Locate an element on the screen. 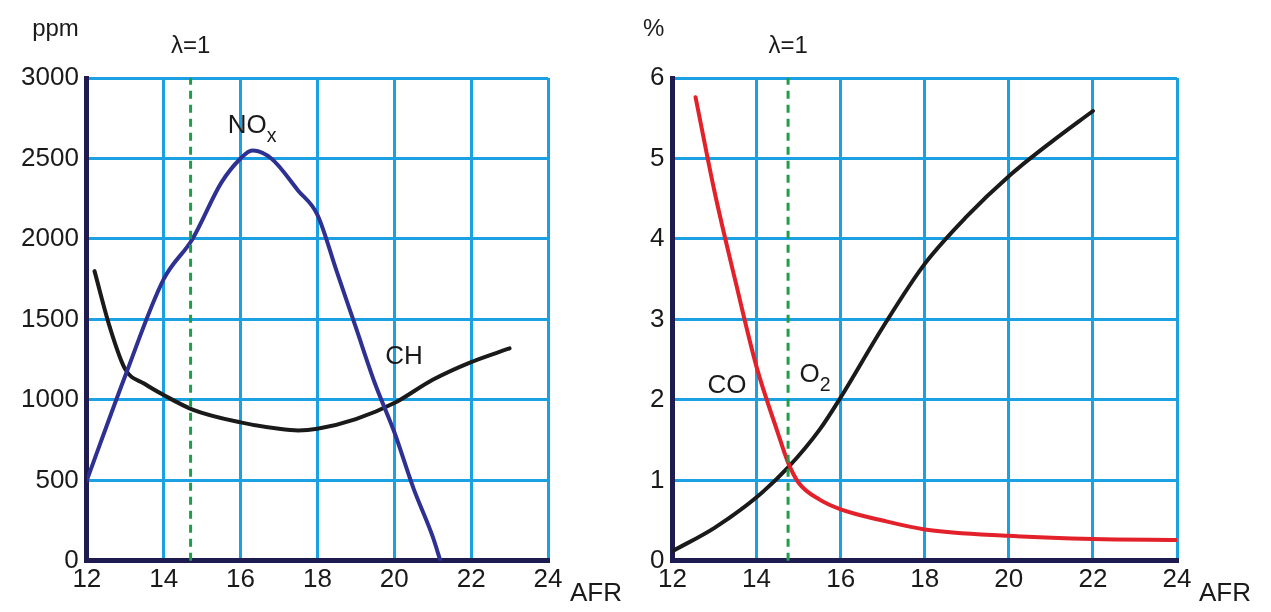 Image resolution: width=1271 pixels, height=612 pixels. y-tick-label: 5 is located at coordinates (657, 156).